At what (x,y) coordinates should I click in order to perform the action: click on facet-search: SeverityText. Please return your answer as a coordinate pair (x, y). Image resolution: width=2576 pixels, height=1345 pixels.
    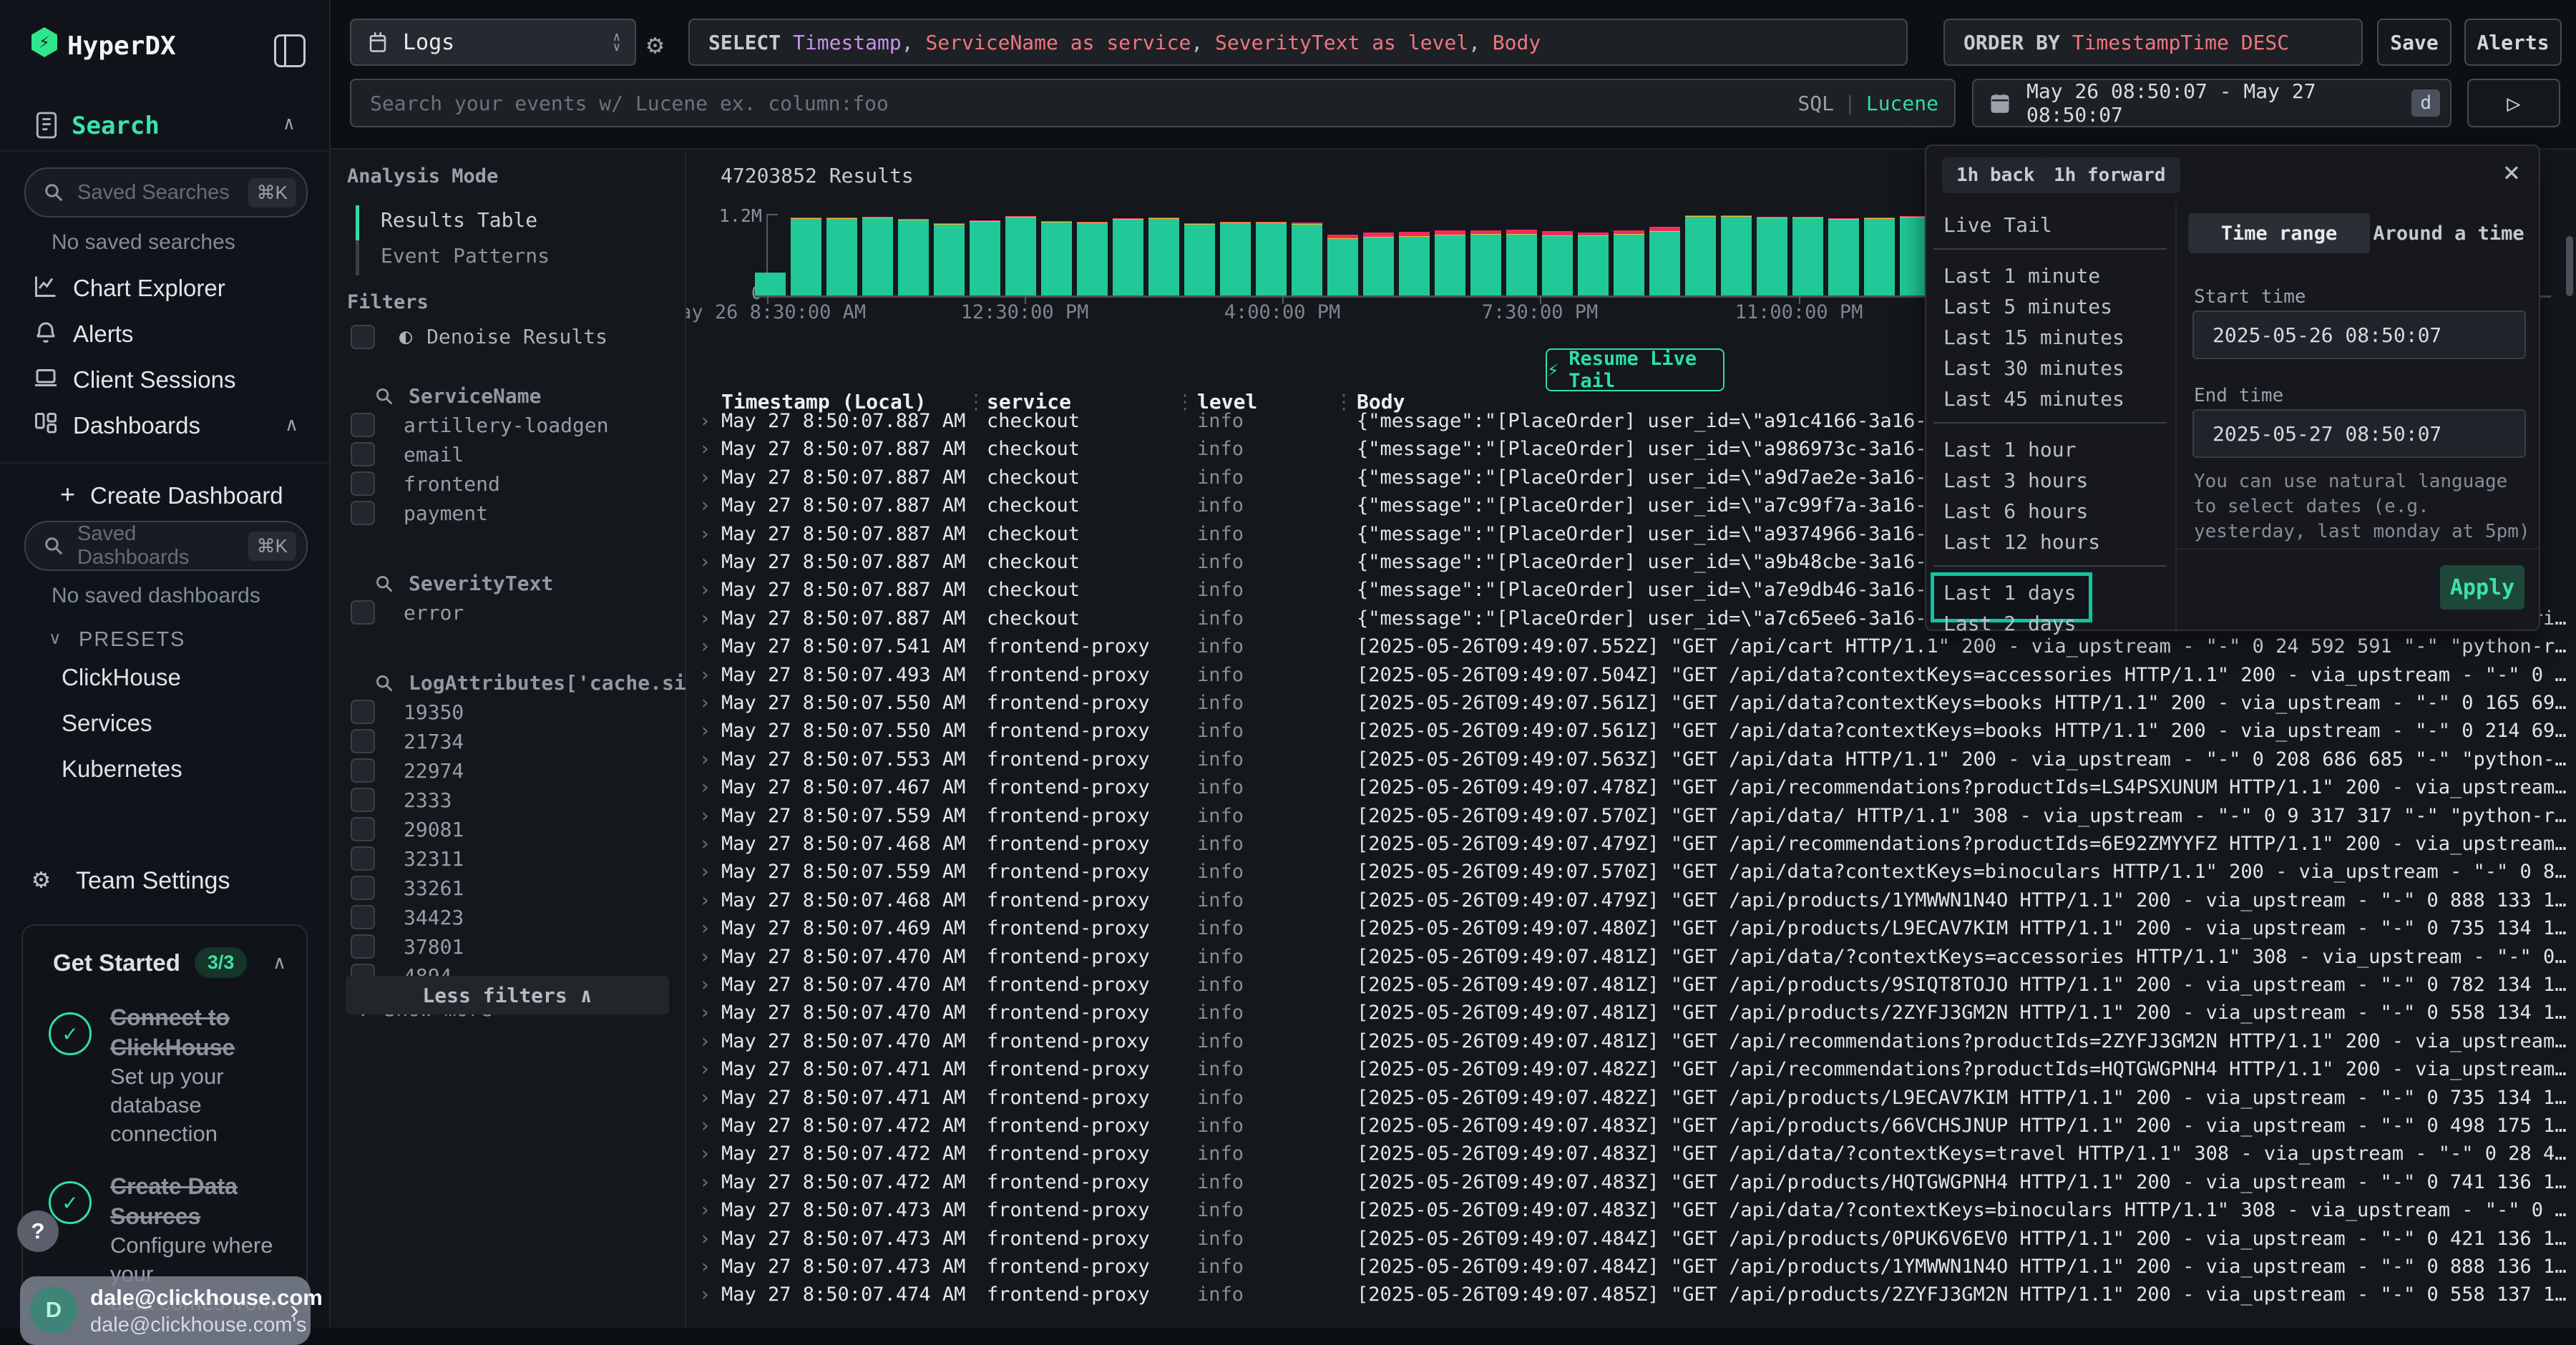
    Looking at the image, I should click on (463, 584).